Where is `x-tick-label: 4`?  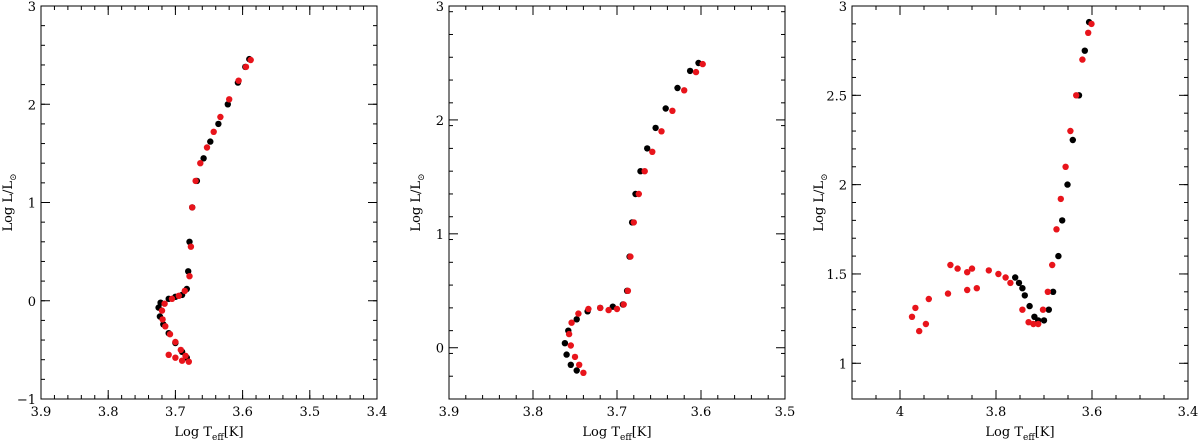
x-tick-label: 4 is located at coordinates (900, 412).